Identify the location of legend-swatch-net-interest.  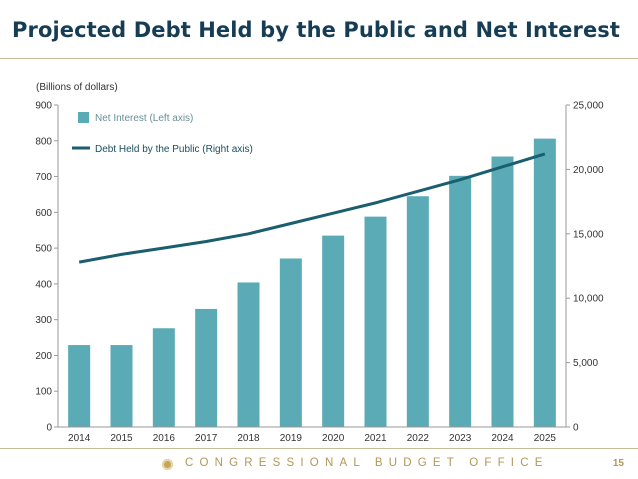
(83, 117).